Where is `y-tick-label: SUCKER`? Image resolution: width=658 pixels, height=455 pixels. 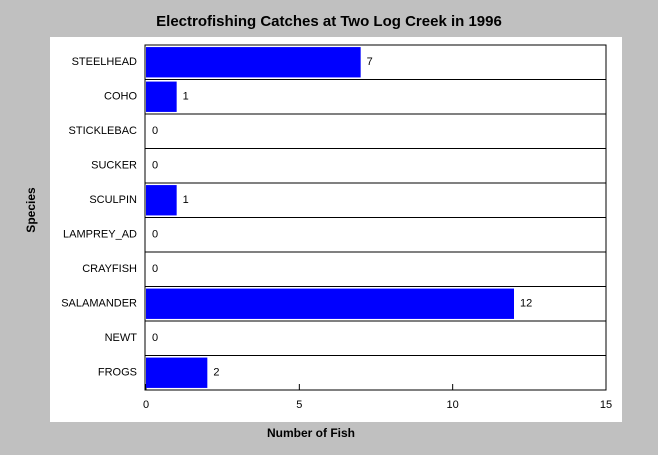 y-tick-label: SUCKER is located at coordinates (114, 166).